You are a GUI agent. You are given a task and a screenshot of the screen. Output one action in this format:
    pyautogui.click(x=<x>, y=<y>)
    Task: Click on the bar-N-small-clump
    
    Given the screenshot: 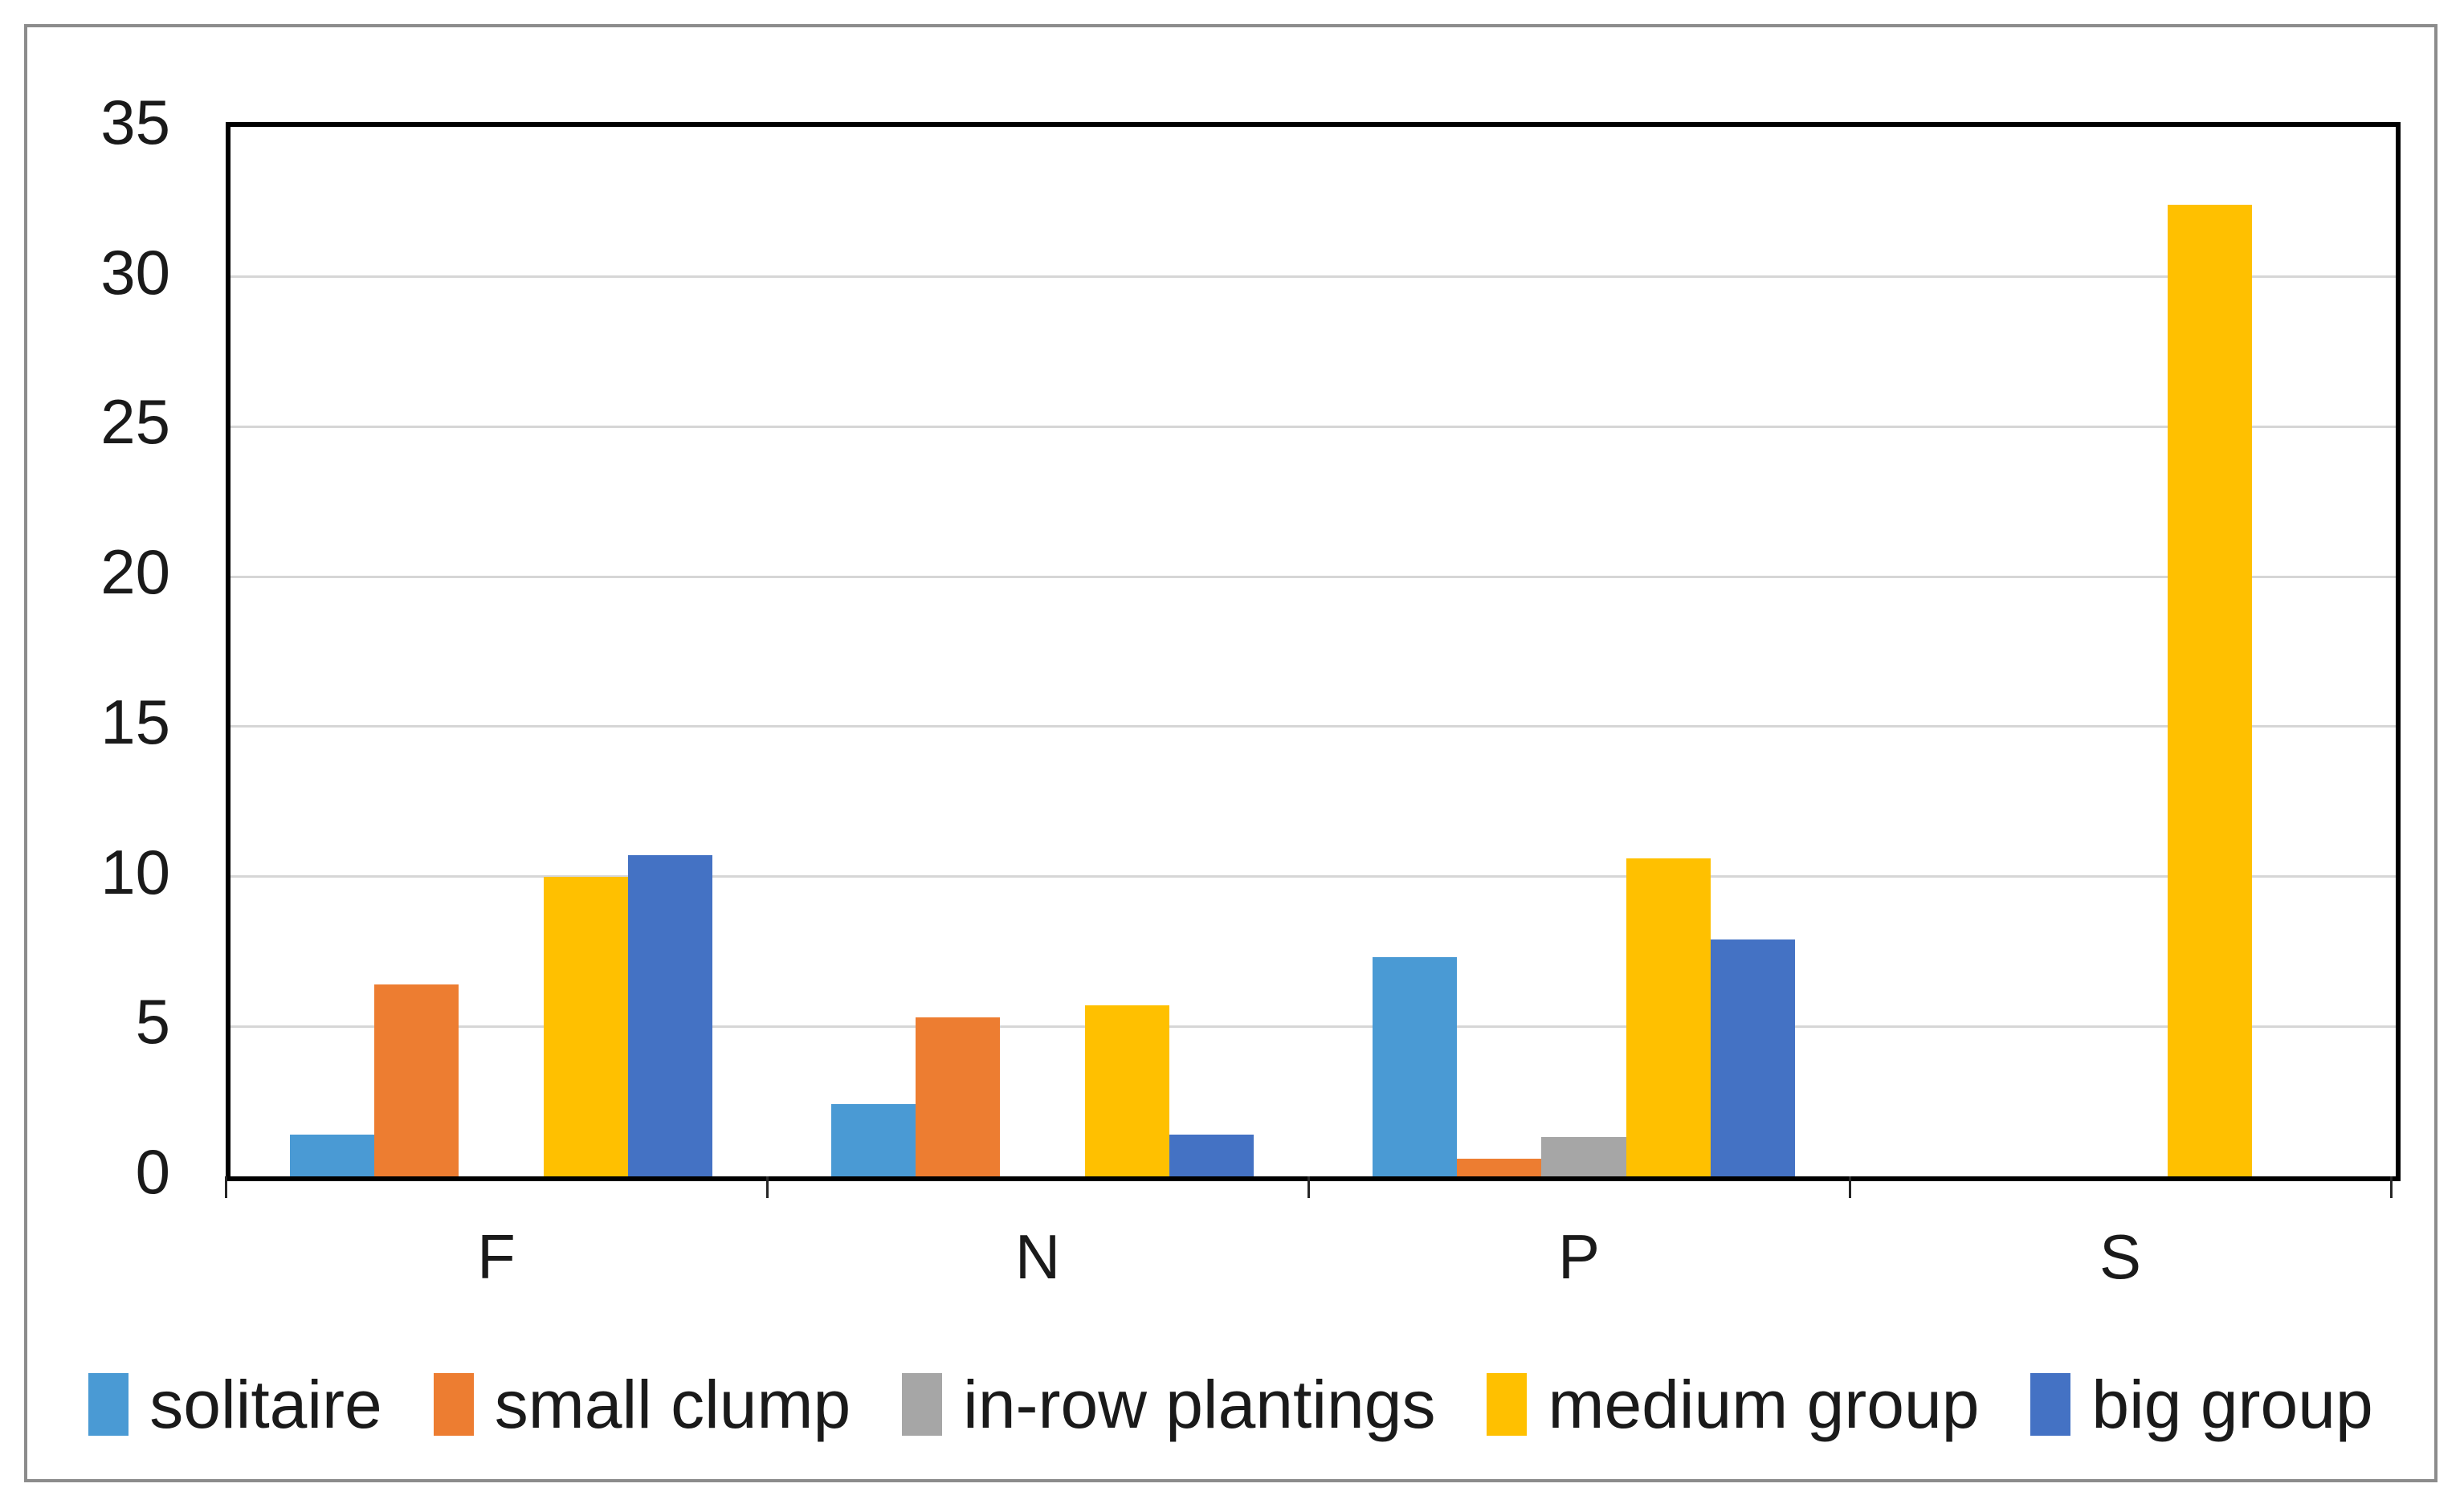 What is the action you would take?
    pyautogui.click(x=958, y=1096)
    